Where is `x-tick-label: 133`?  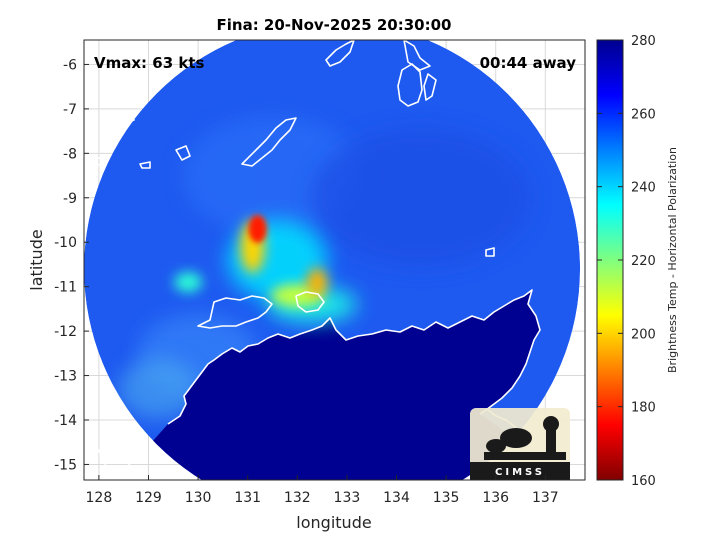 x-tick-label: 133 is located at coordinates (347, 498).